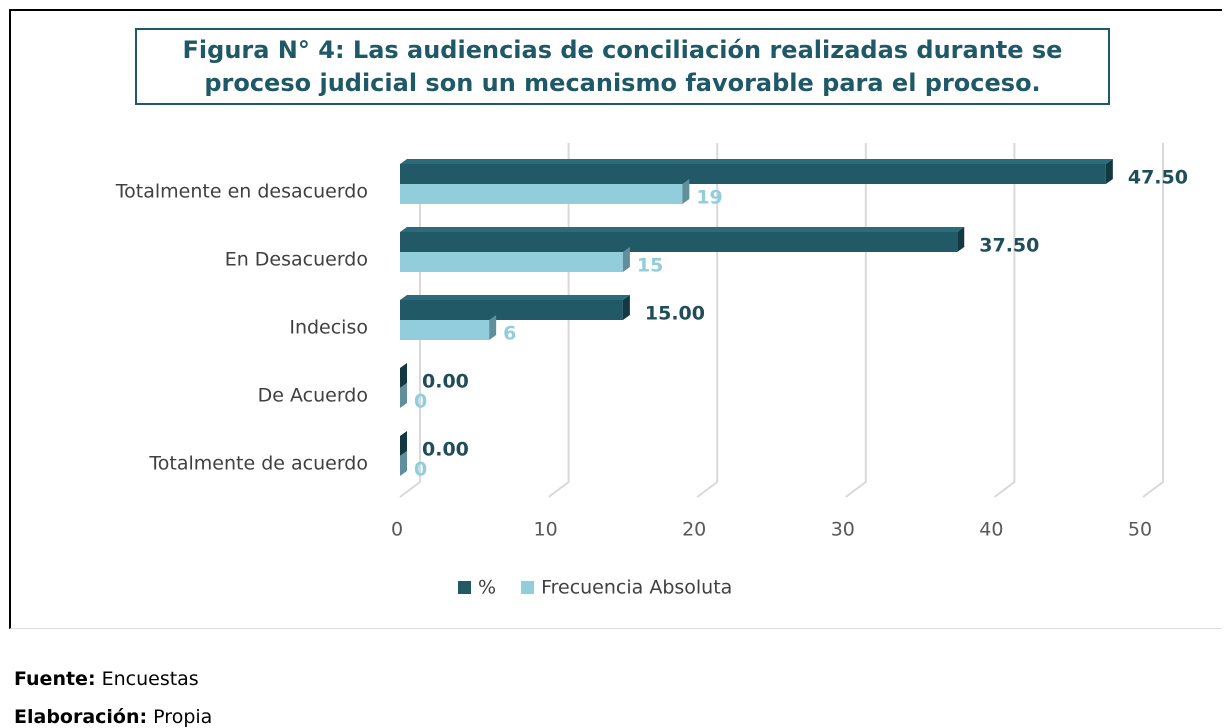  Describe the element at coordinates (694, 530) in the screenshot. I see `x-tick-label: 20` at that location.